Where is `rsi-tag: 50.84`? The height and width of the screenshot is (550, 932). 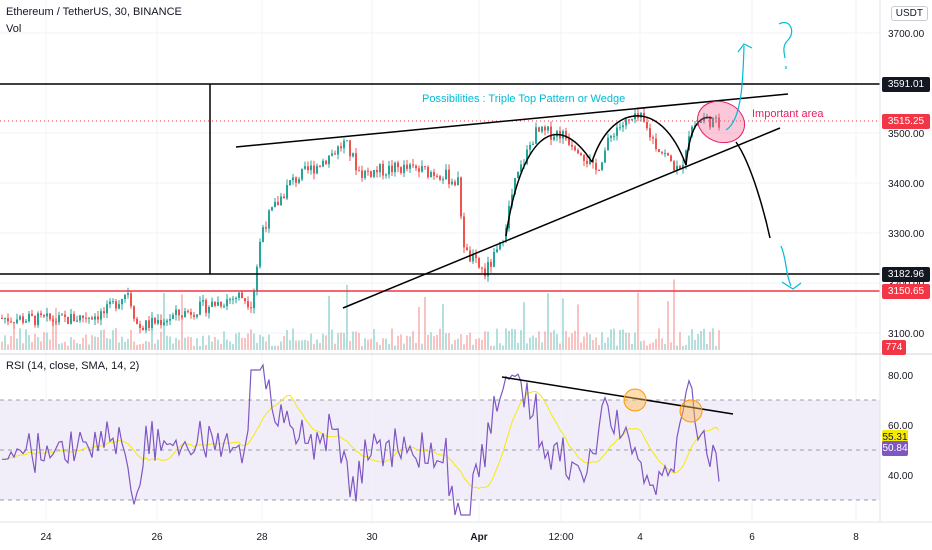
rsi-tag: 50.84 is located at coordinates (895, 448).